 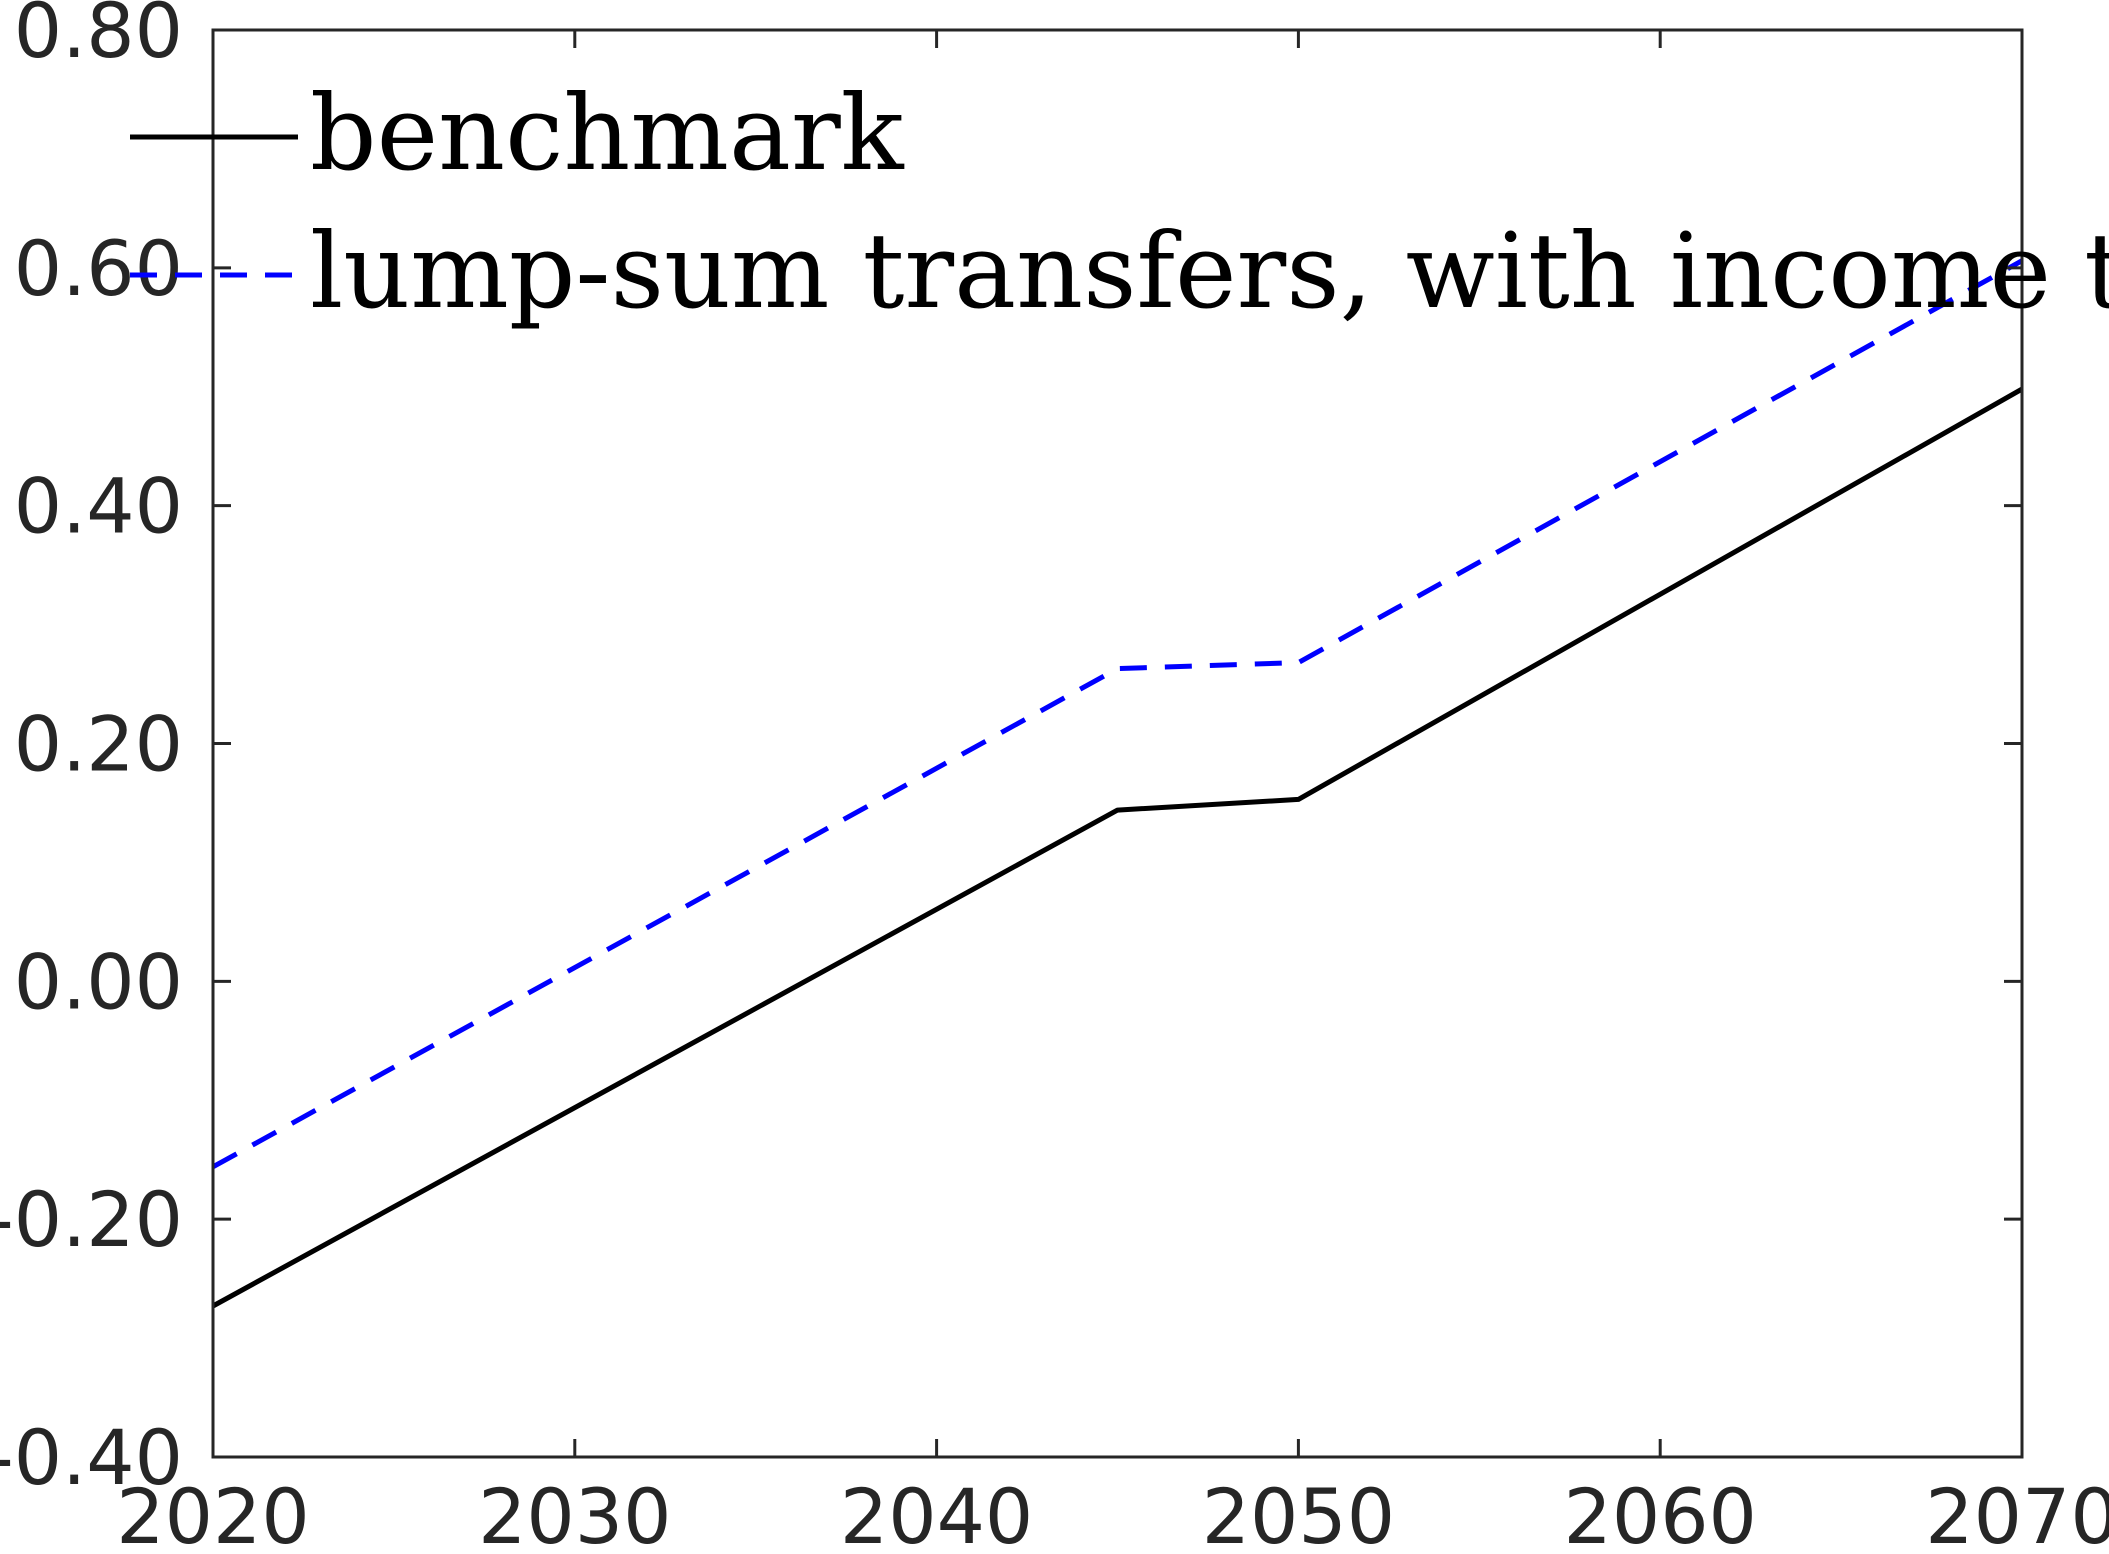 I want to click on y-tick-label: -0.40, so click(x=91, y=1457).